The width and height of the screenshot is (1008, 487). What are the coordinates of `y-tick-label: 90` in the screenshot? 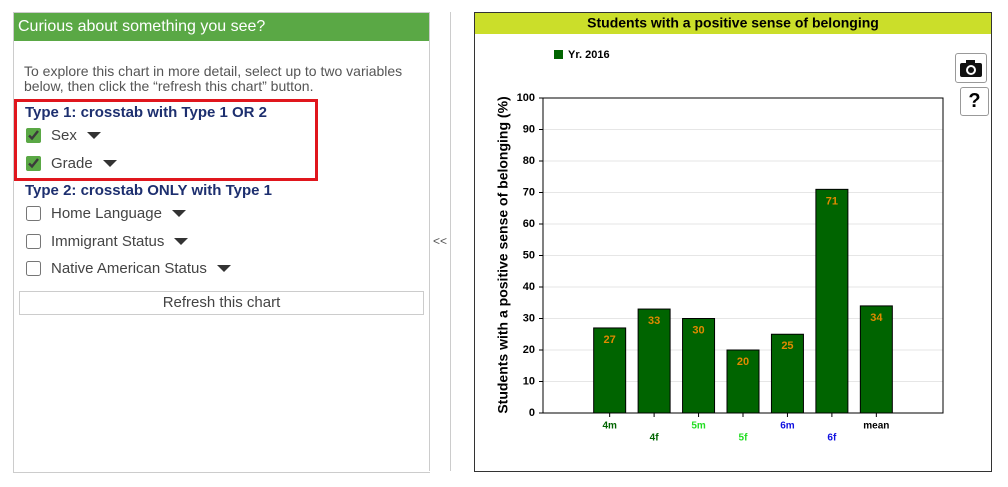 It's located at (529, 129).